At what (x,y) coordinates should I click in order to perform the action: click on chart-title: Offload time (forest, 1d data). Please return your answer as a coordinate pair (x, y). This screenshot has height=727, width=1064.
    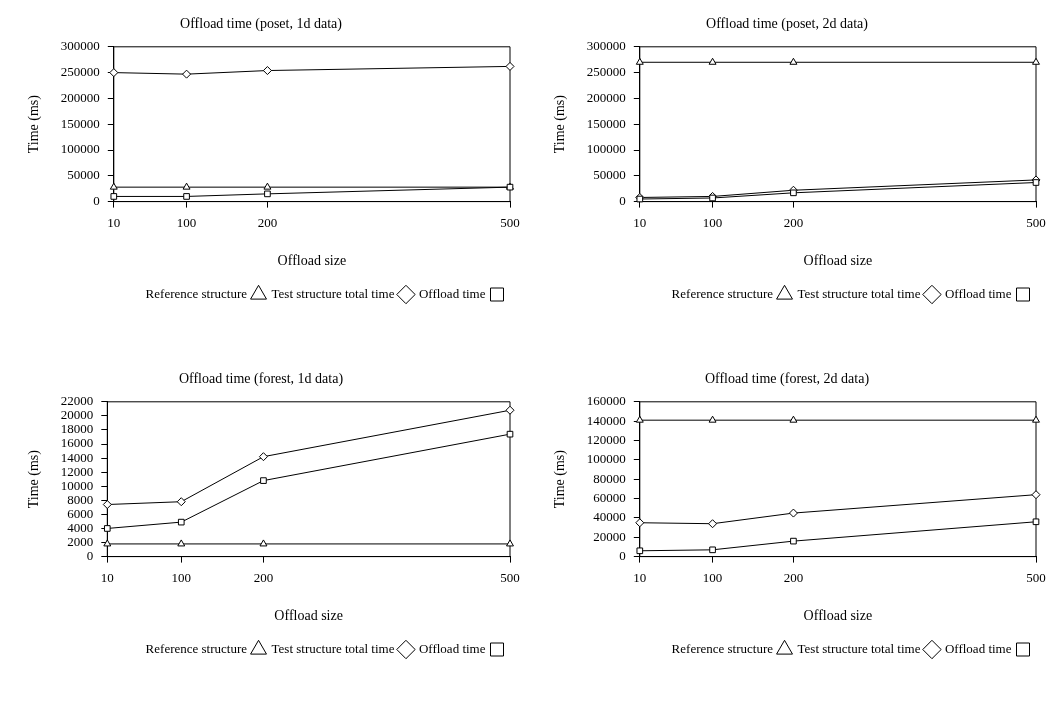
    Looking at the image, I should click on (261, 379).